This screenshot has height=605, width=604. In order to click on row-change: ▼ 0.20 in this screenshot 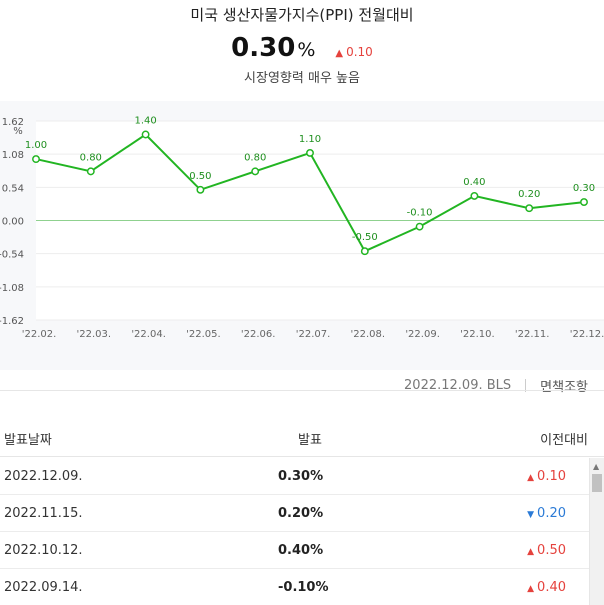, I will do `click(546, 513)`.